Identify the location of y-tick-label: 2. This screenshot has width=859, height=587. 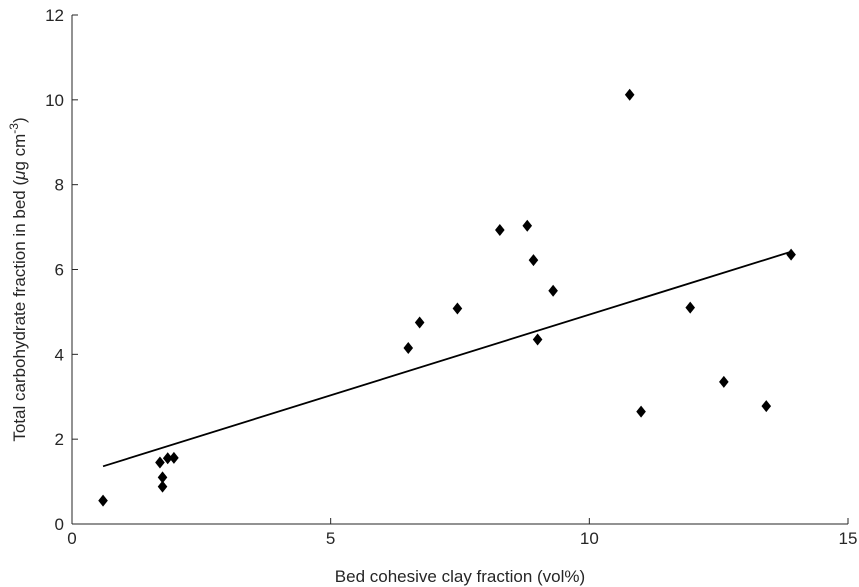
(59, 439).